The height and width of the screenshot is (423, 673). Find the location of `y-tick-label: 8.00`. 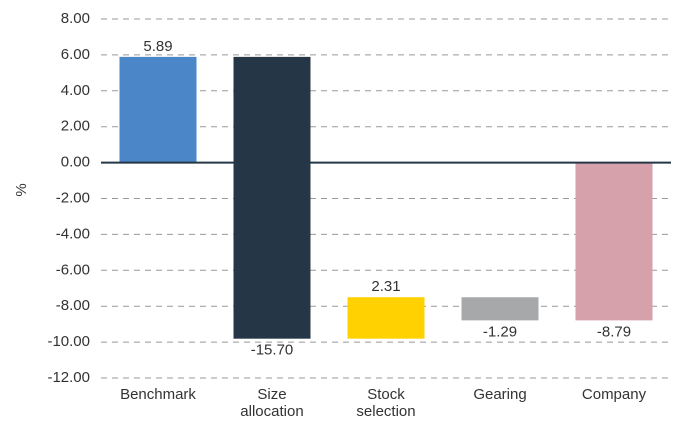

y-tick-label: 8.00 is located at coordinates (75, 18).